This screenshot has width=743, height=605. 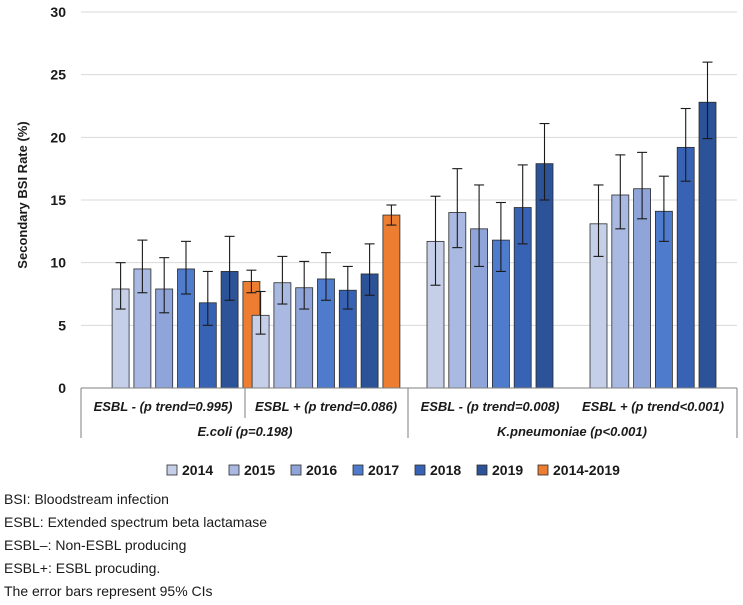 I want to click on group-label: K.pneumoniae (p<0.001), so click(x=572, y=431).